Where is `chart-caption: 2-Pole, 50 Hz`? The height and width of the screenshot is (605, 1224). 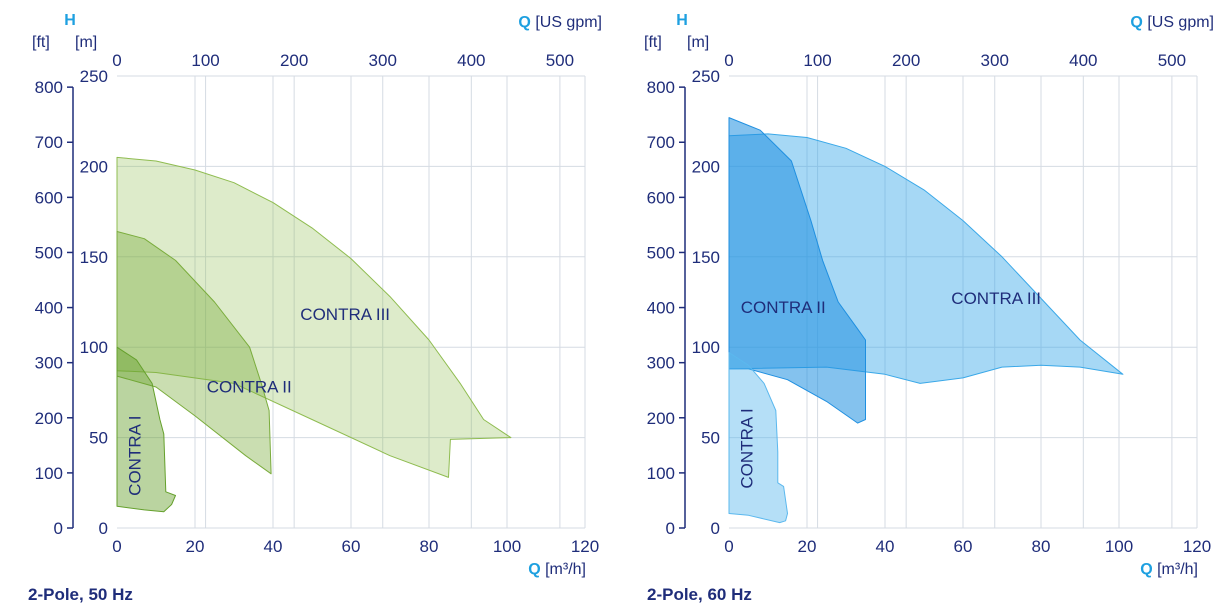 chart-caption: 2-Pole, 50 Hz is located at coordinates (80, 594).